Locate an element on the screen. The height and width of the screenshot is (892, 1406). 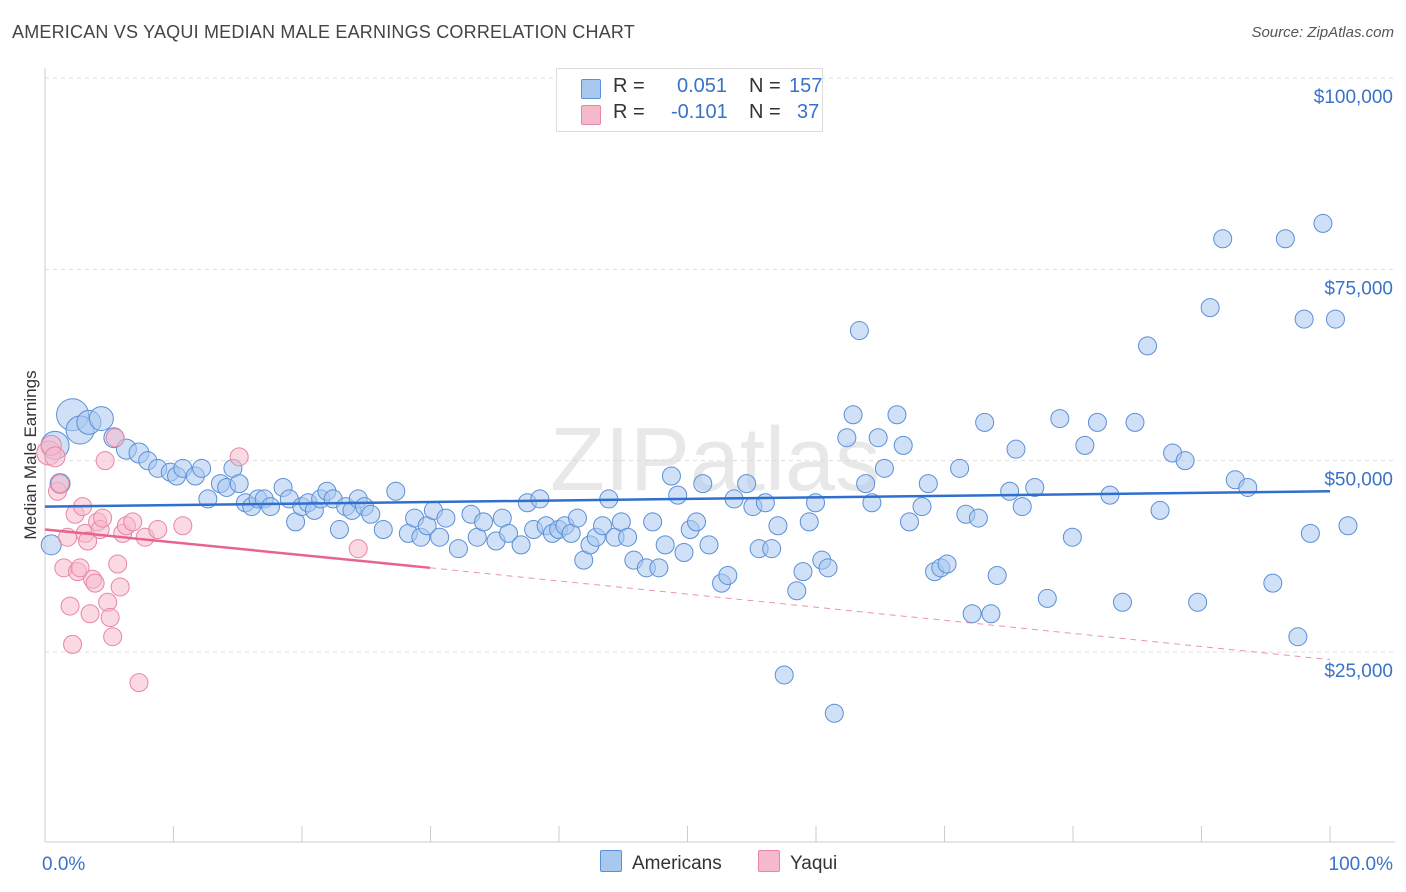
x-tick-labels: 0.0% 100.0% is located at coordinates (717, 864).